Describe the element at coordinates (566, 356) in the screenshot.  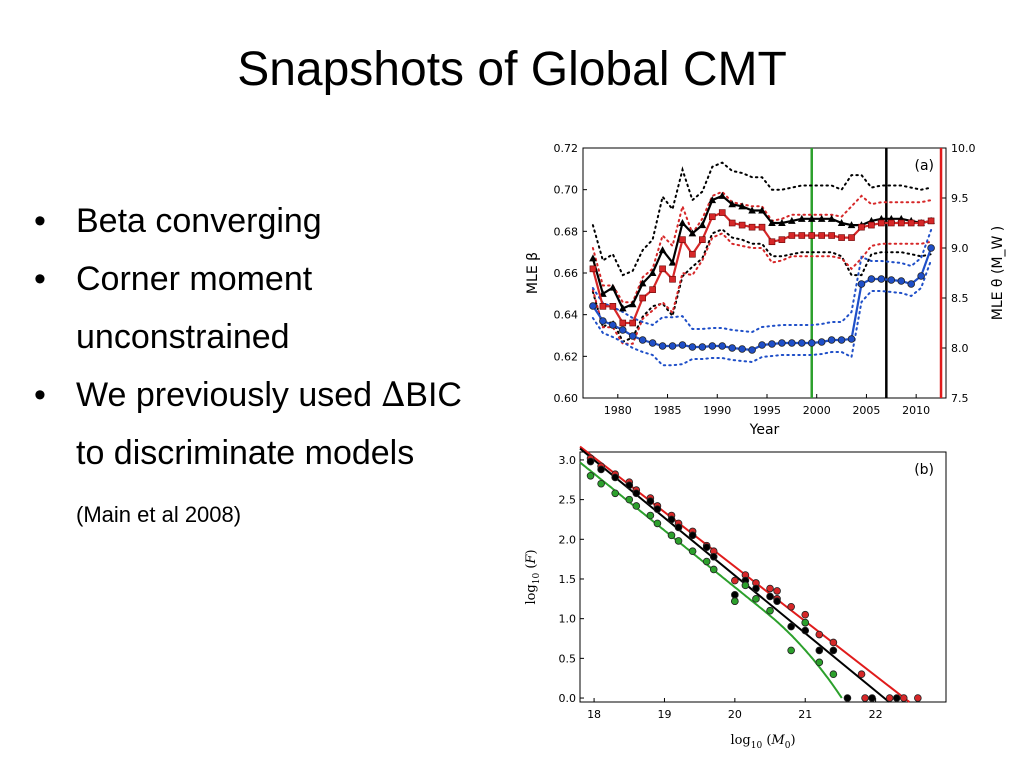
I see `y-tick-label-a: 0.62` at that location.